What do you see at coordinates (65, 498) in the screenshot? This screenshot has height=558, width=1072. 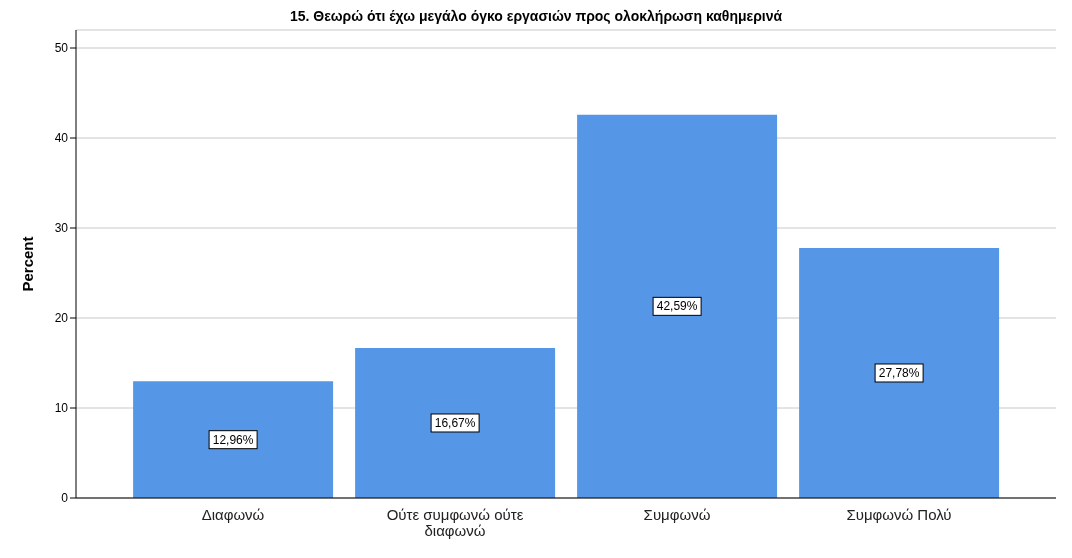 I see `y-tick-label: 0` at bounding box center [65, 498].